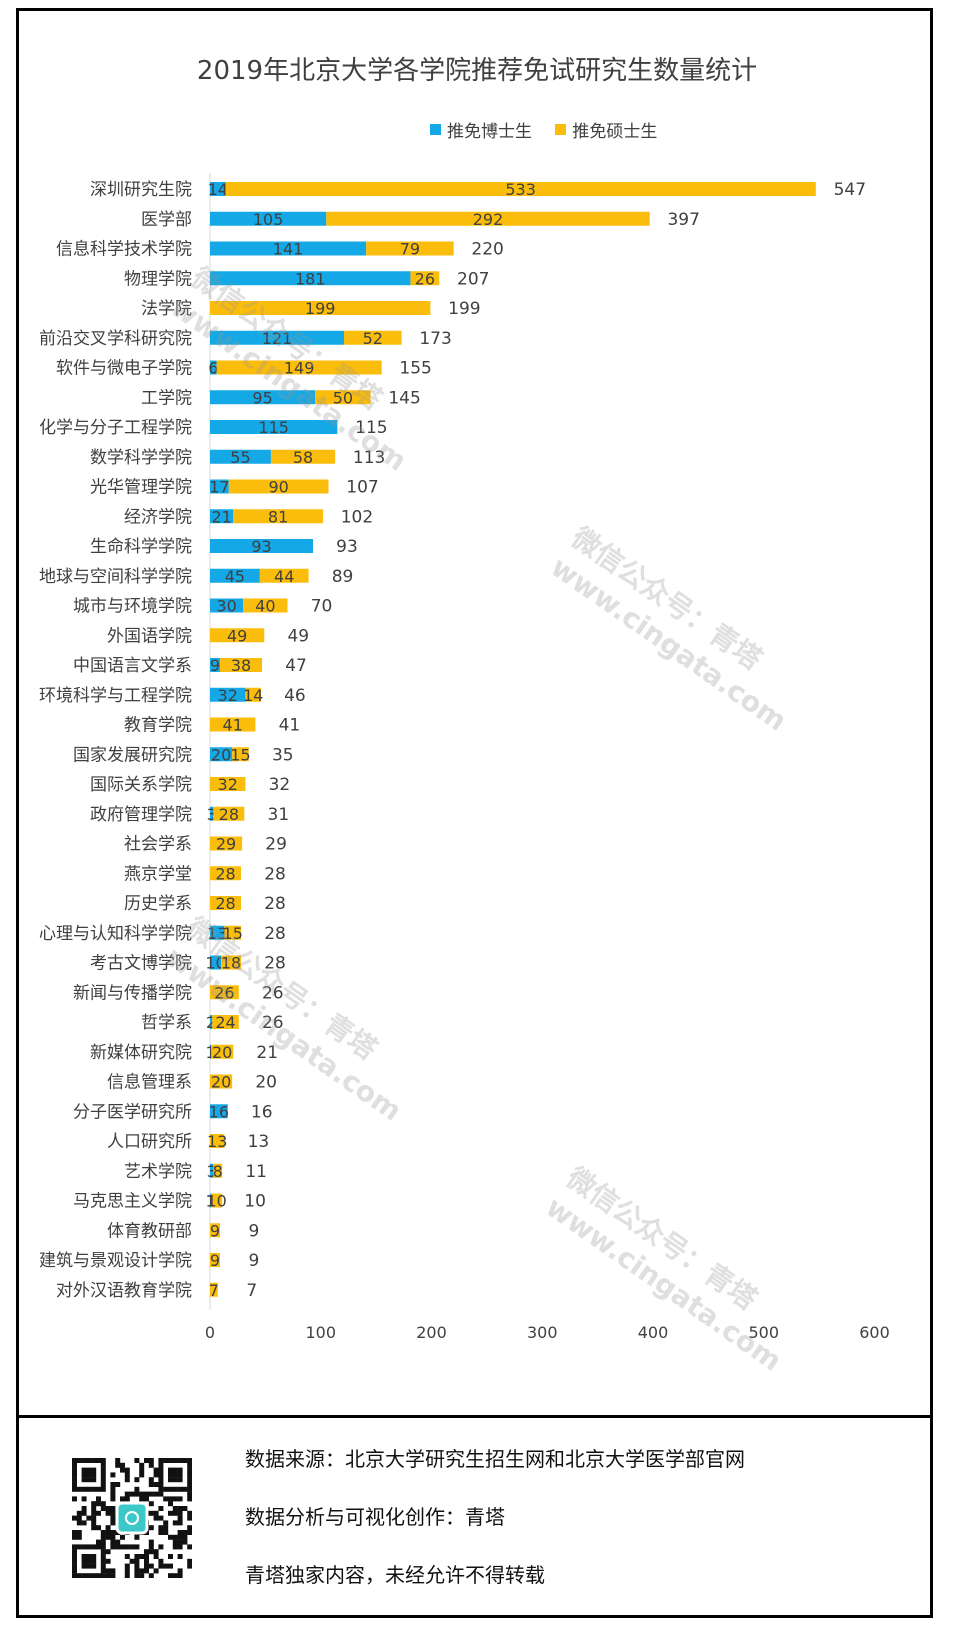 The image size is (954, 1630). Describe the element at coordinates (296, 666) in the screenshot. I see `total-label: 47` at that location.